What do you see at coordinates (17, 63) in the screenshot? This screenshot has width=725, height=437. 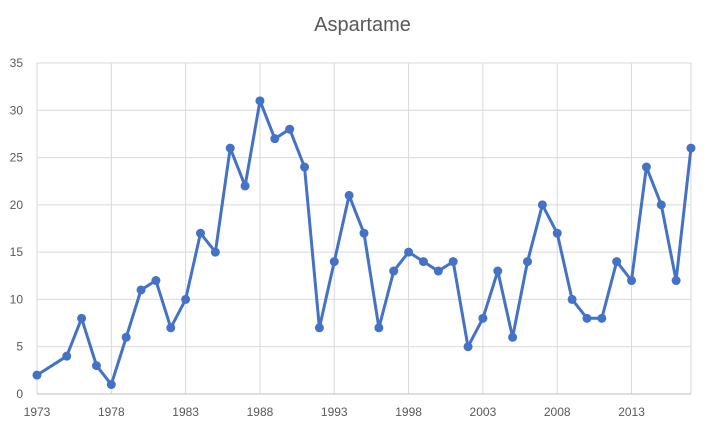 I see `y-tick-label: 35` at bounding box center [17, 63].